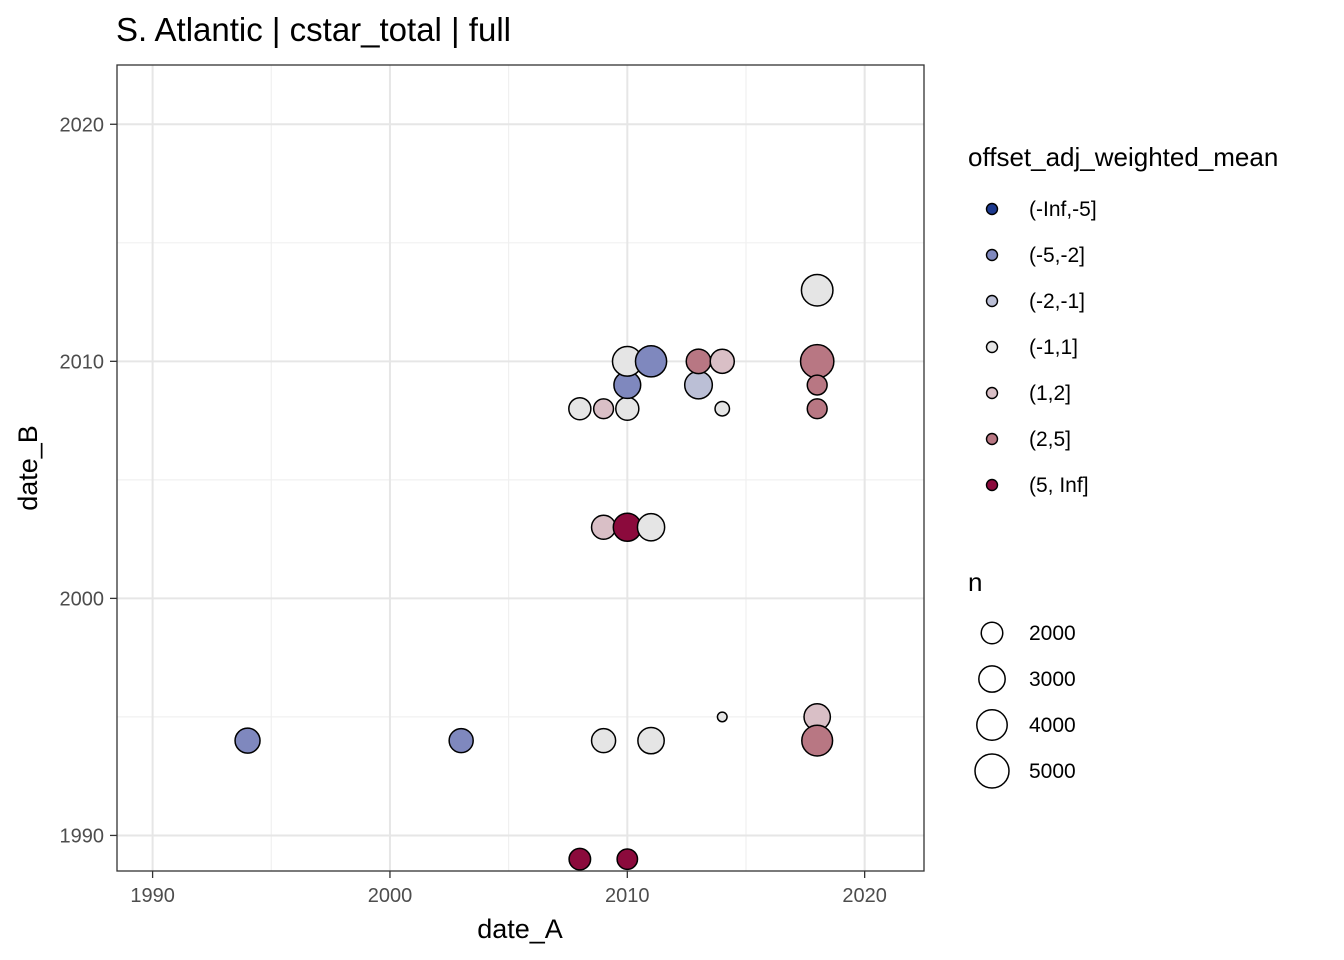 This screenshot has width=1344, height=960. What do you see at coordinates (152, 896) in the screenshot?
I see `x-tick-label: 1990` at bounding box center [152, 896].